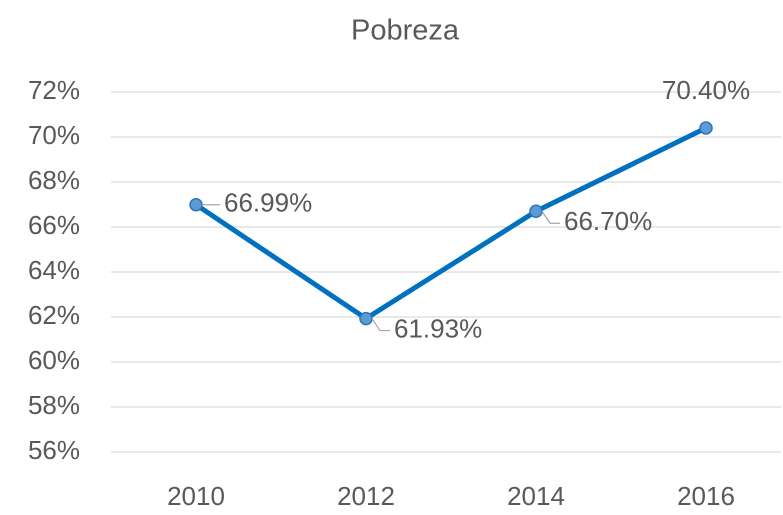  I want to click on y-tick-label: 60%, so click(54, 360).